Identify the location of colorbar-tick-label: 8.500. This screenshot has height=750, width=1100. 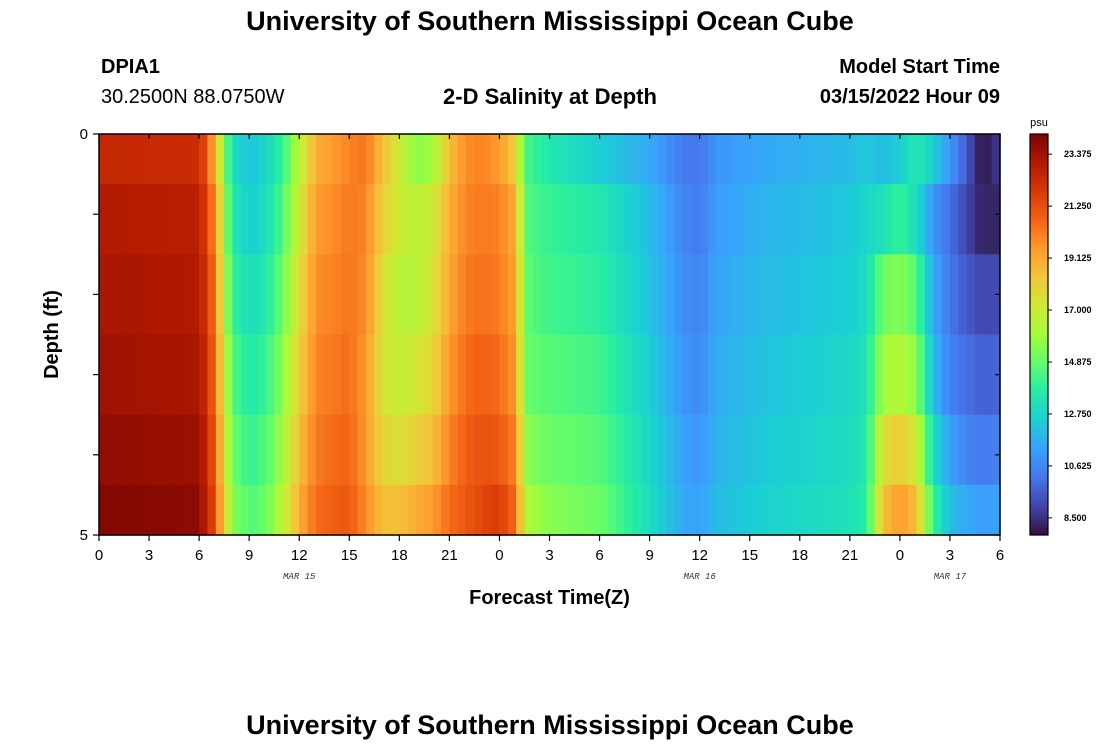
(1075, 518).